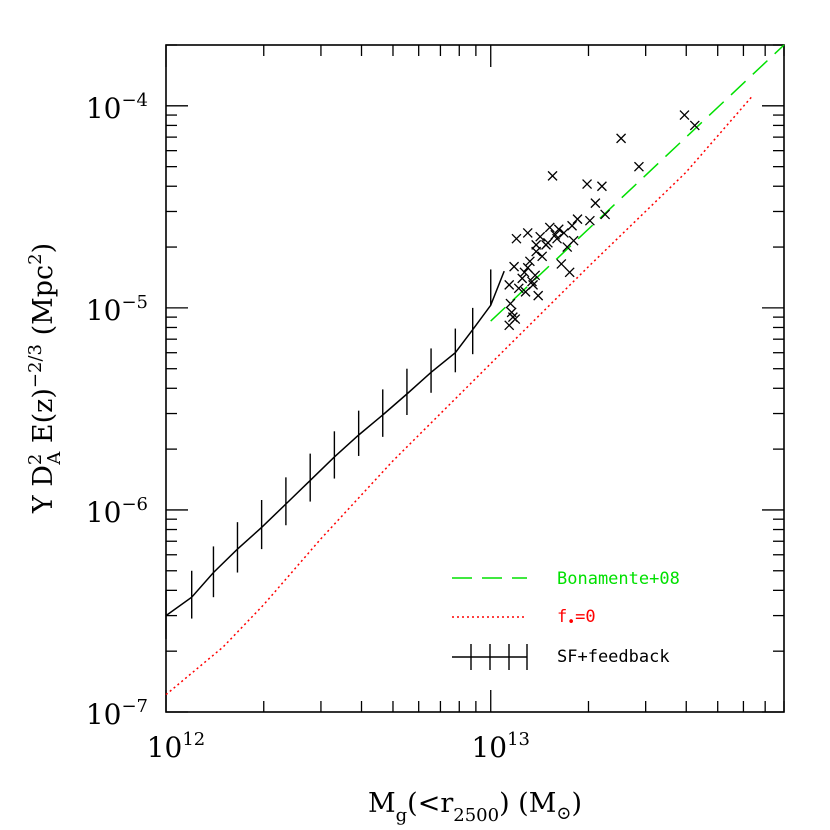  Describe the element at coordinates (117, 511) in the screenshot. I see `y-tick-label: 10⁻⁶` at that location.